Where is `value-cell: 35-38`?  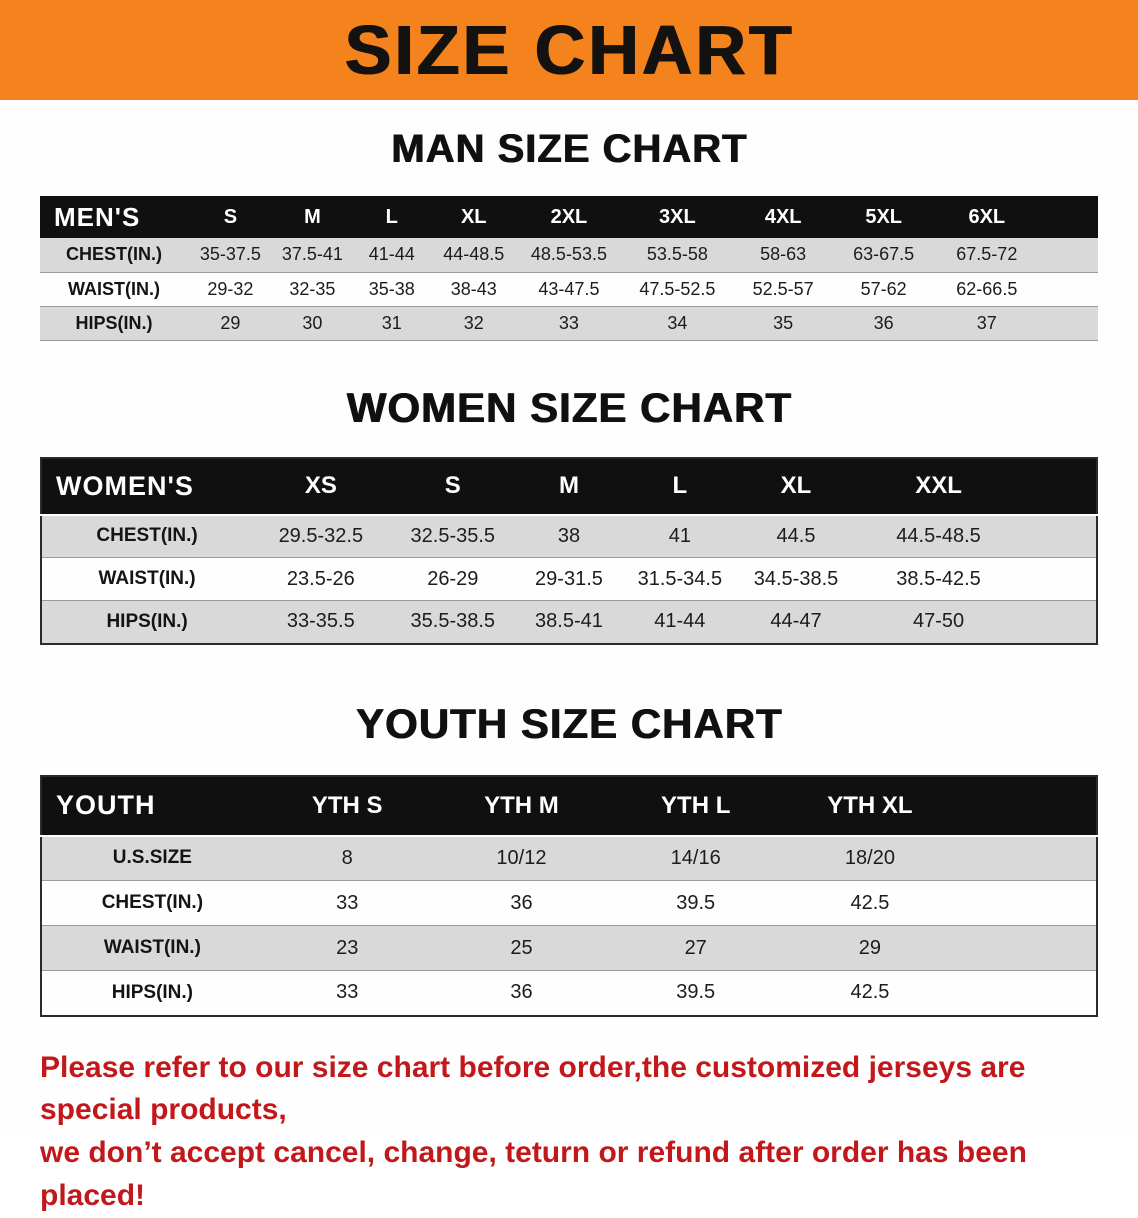 value-cell: 35-38 is located at coordinates (391, 289).